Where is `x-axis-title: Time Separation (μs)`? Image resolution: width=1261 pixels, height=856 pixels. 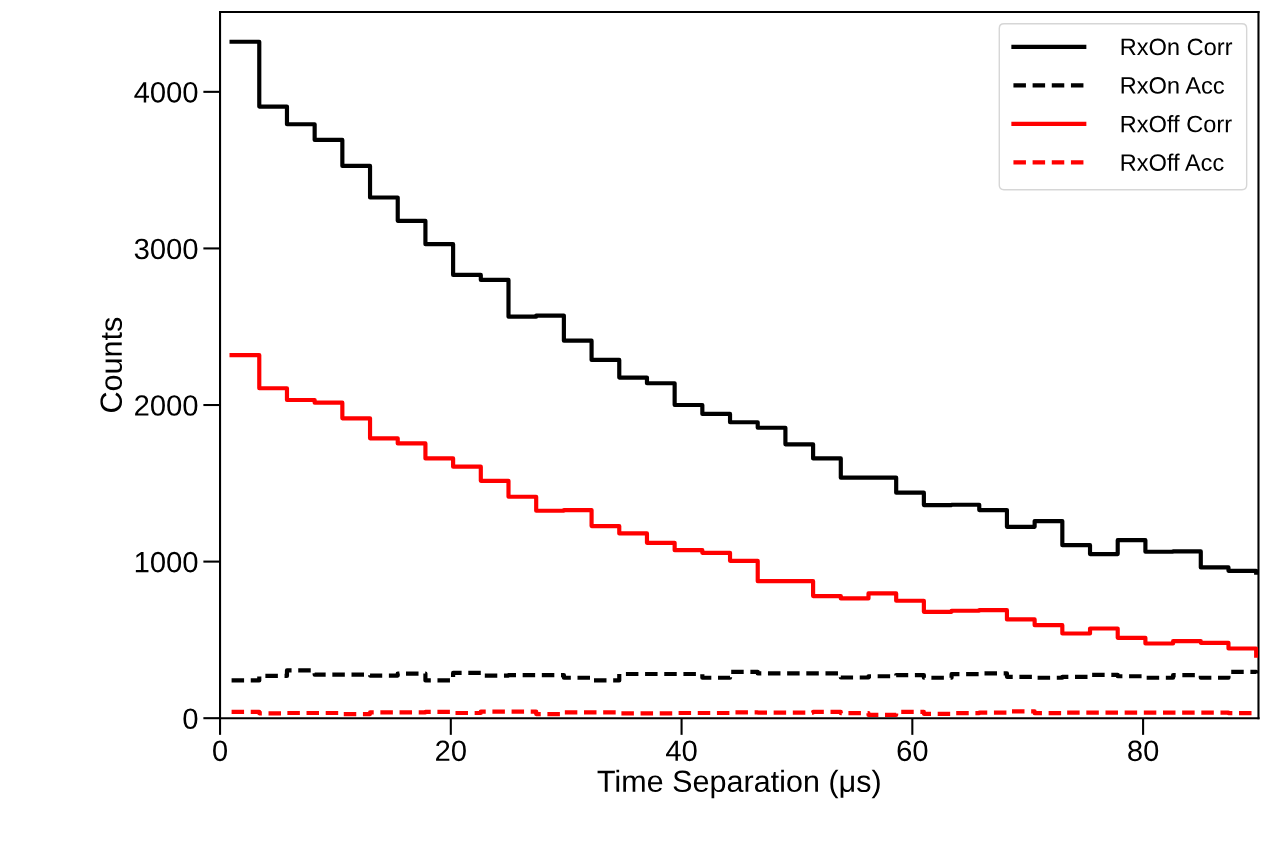 x-axis-title: Time Separation (μs) is located at coordinates (738, 784).